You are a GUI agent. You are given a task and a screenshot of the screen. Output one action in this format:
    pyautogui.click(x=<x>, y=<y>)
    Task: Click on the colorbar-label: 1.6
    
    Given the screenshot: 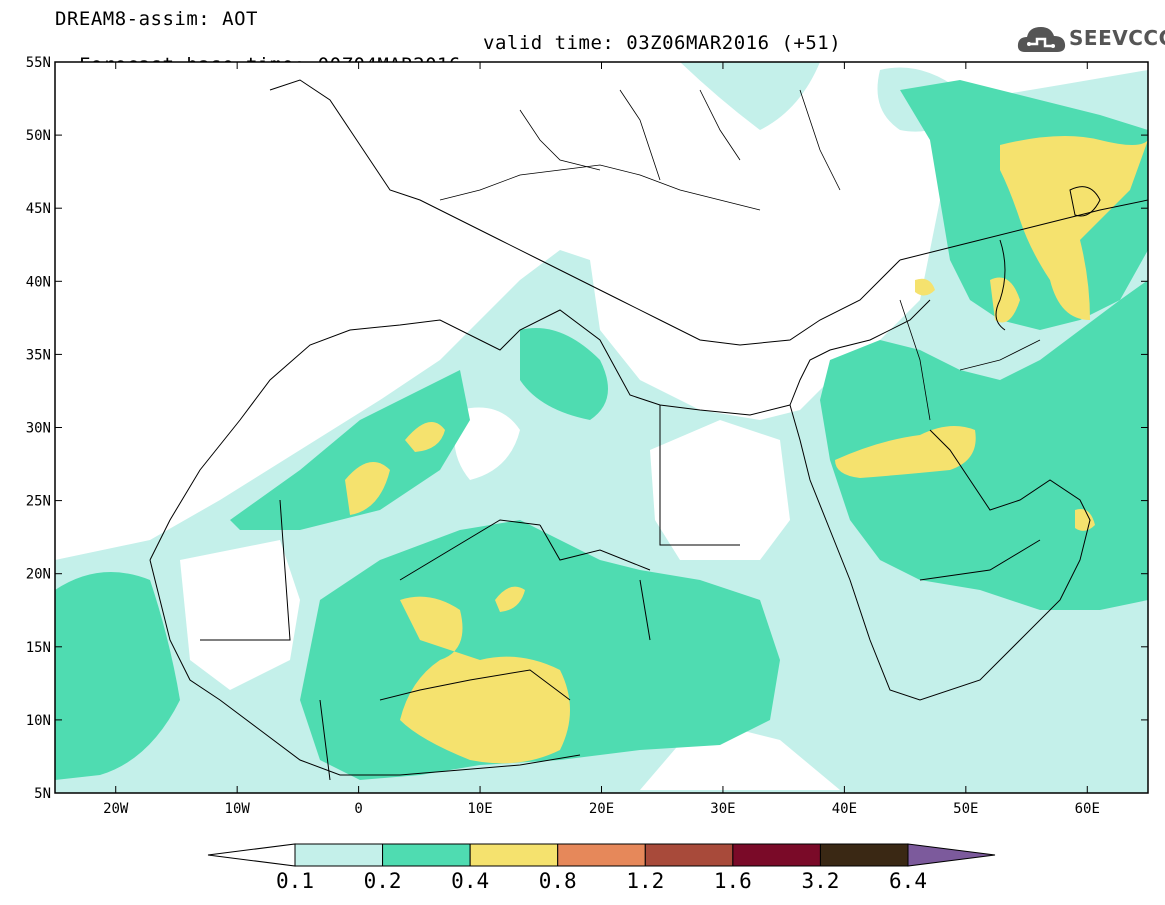 What is the action you would take?
    pyautogui.click(x=733, y=881)
    